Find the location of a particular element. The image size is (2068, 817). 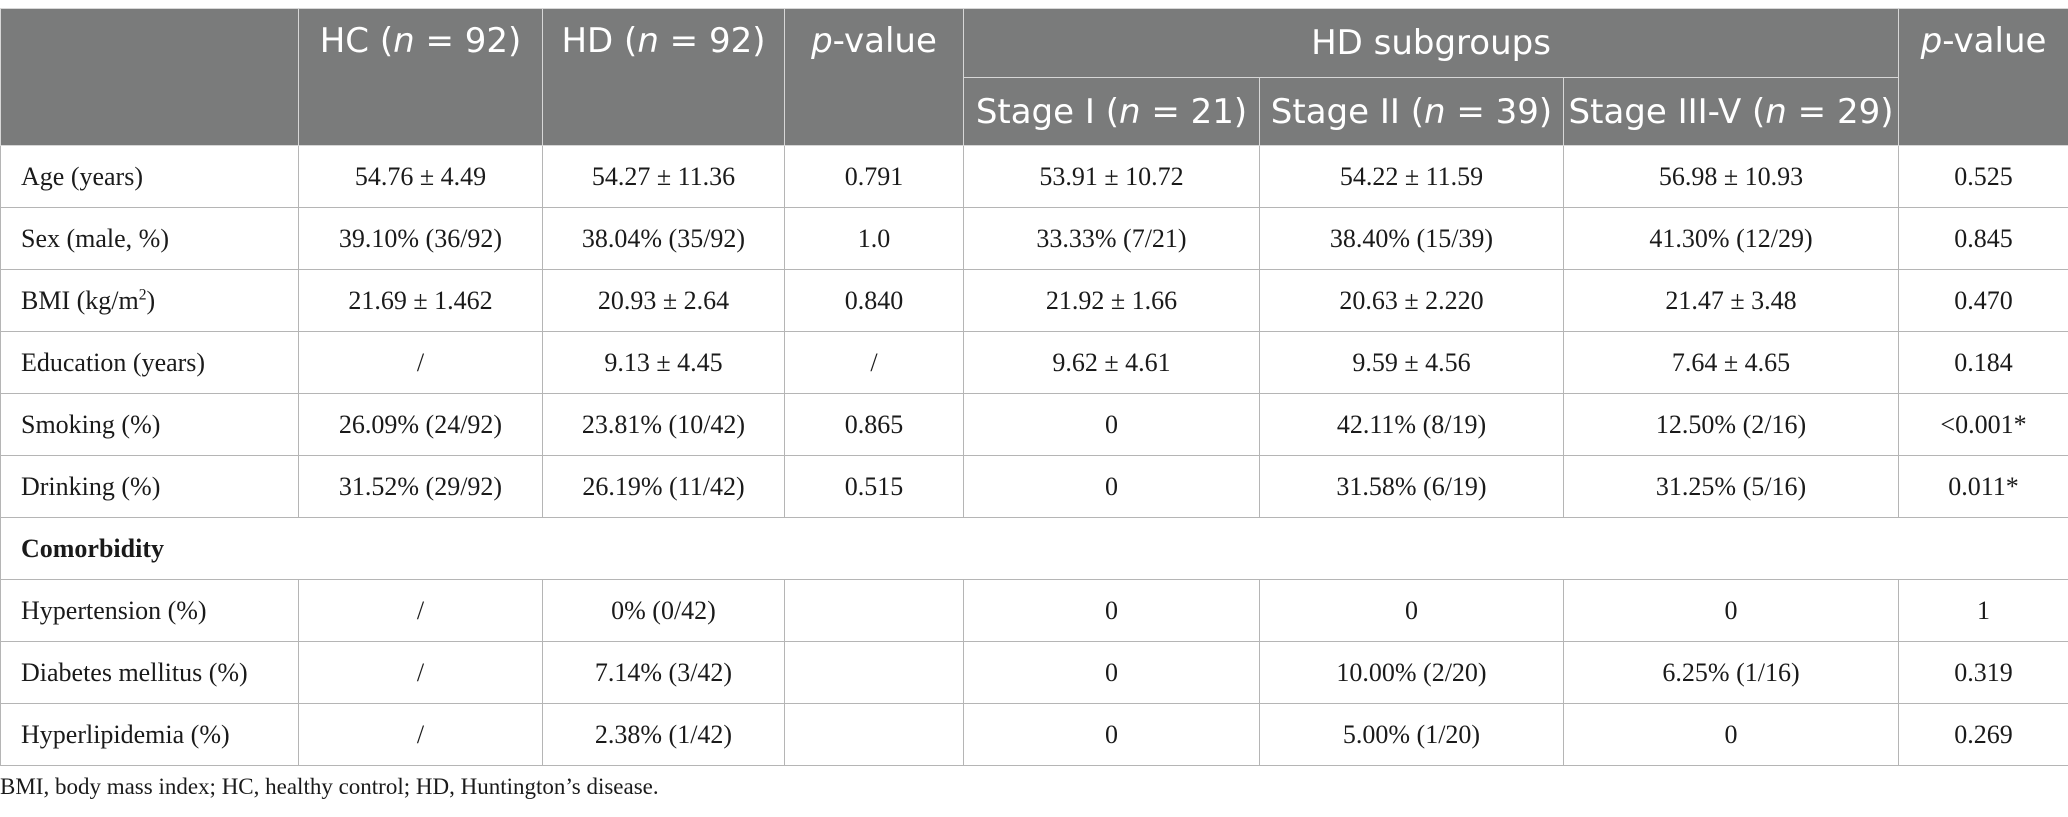

cell-stage-2: 38.40% (15/39) is located at coordinates (1411, 238).